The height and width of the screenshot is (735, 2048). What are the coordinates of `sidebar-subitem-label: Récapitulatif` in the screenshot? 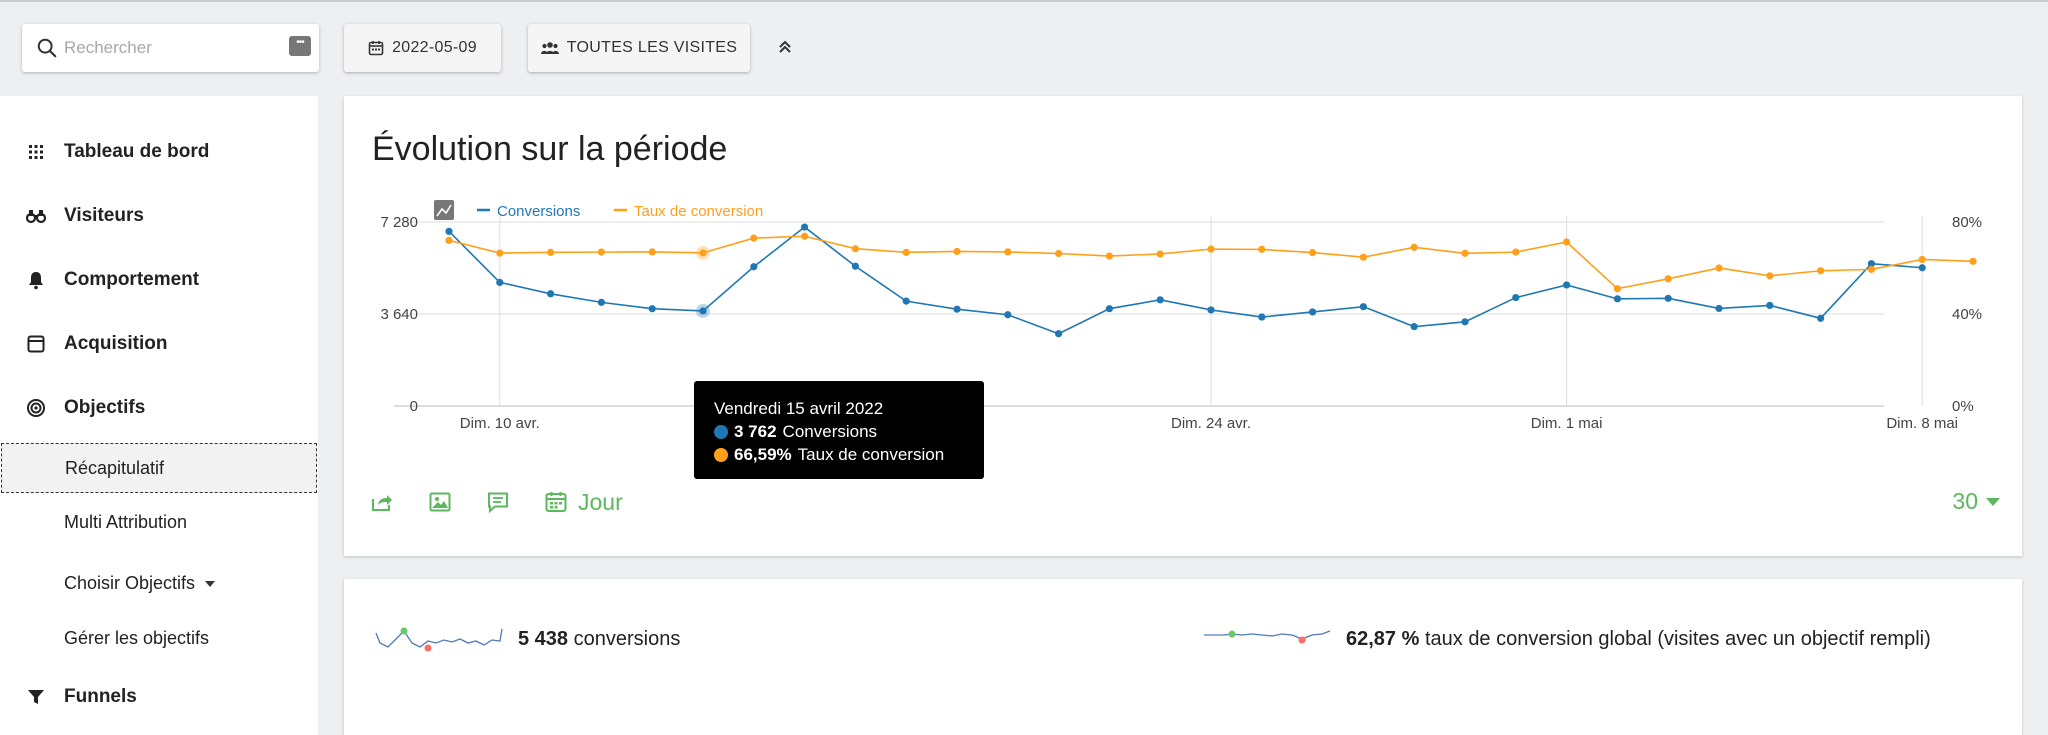 It's located at (115, 467).